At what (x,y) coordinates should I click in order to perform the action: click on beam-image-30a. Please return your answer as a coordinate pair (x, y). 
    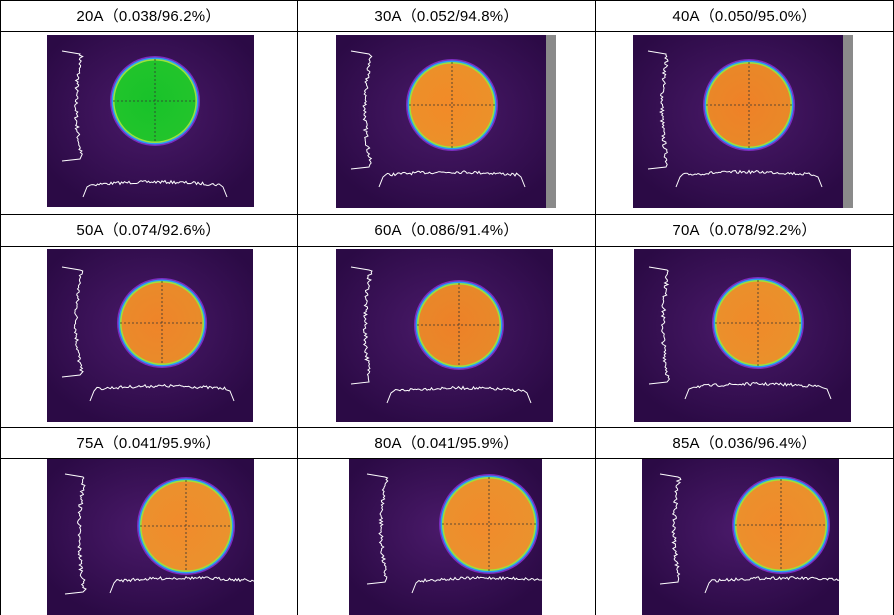
    Looking at the image, I should click on (446, 121).